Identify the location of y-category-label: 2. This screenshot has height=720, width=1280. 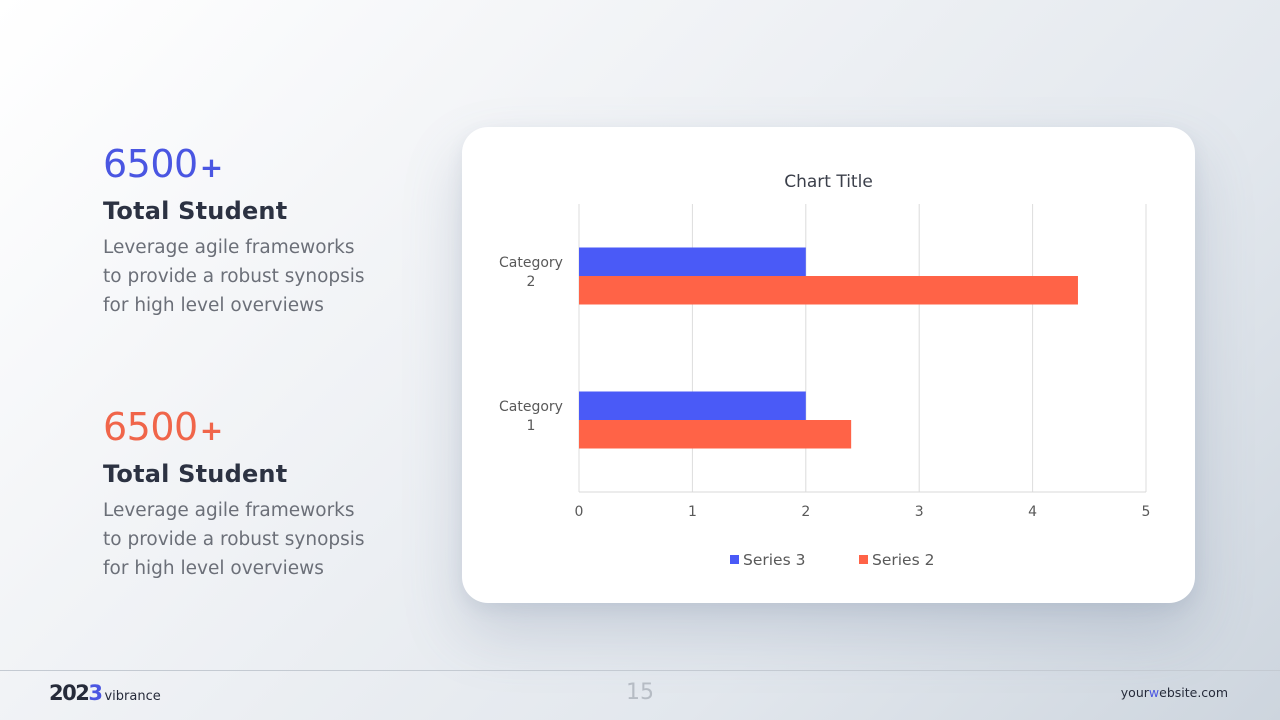
(531, 282).